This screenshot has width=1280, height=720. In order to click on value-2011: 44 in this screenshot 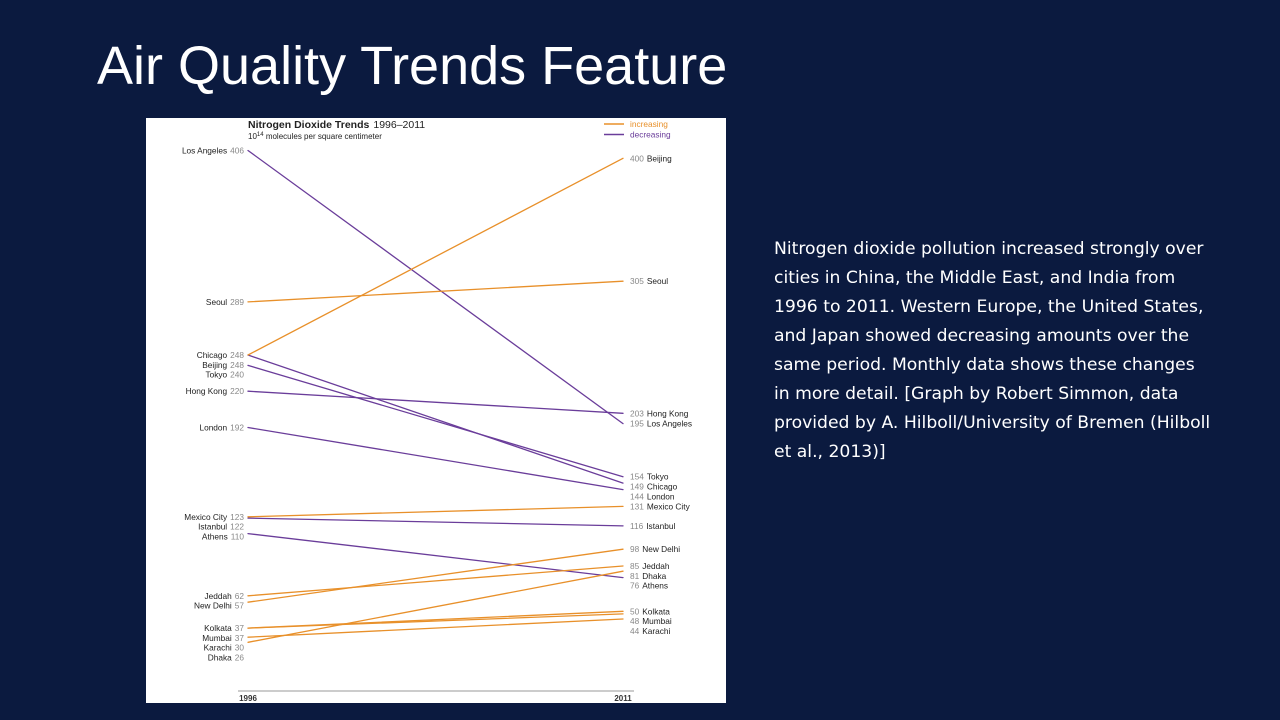, I will do `click(635, 631)`.